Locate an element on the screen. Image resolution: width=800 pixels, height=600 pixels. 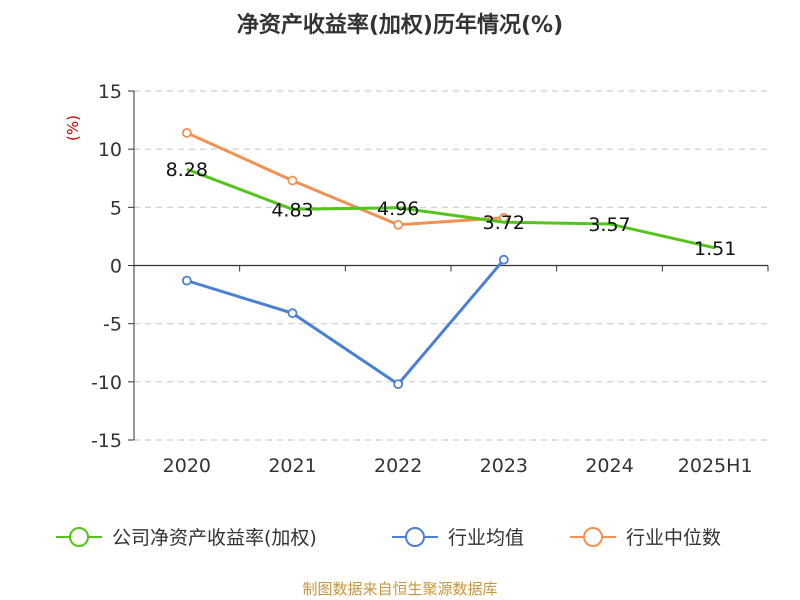
y-axis-label: (%) is located at coordinates (73, 128).